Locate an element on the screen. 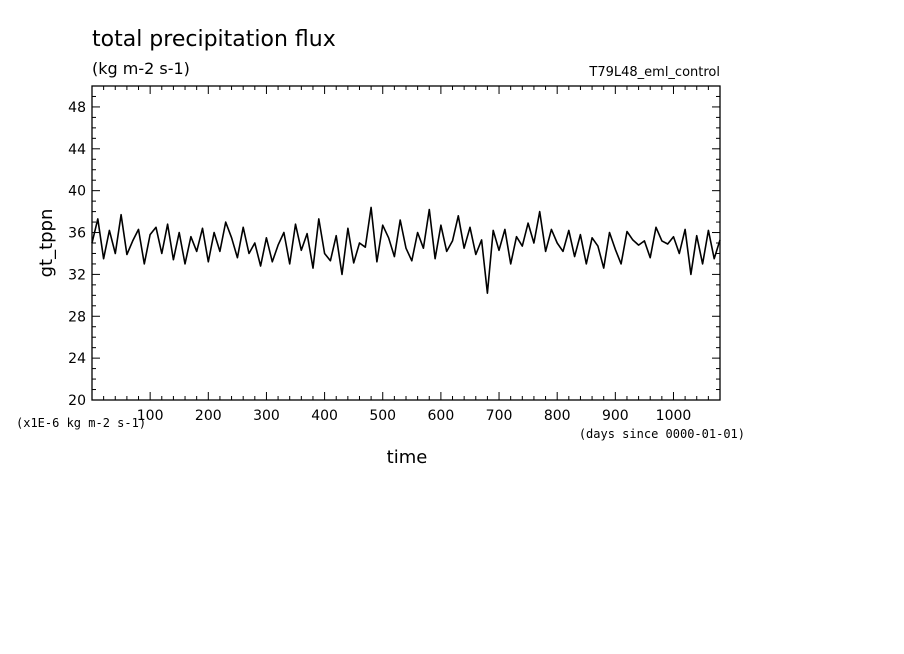 The height and width of the screenshot is (654, 904). x-tick-label: 800 is located at coordinates (557, 416).